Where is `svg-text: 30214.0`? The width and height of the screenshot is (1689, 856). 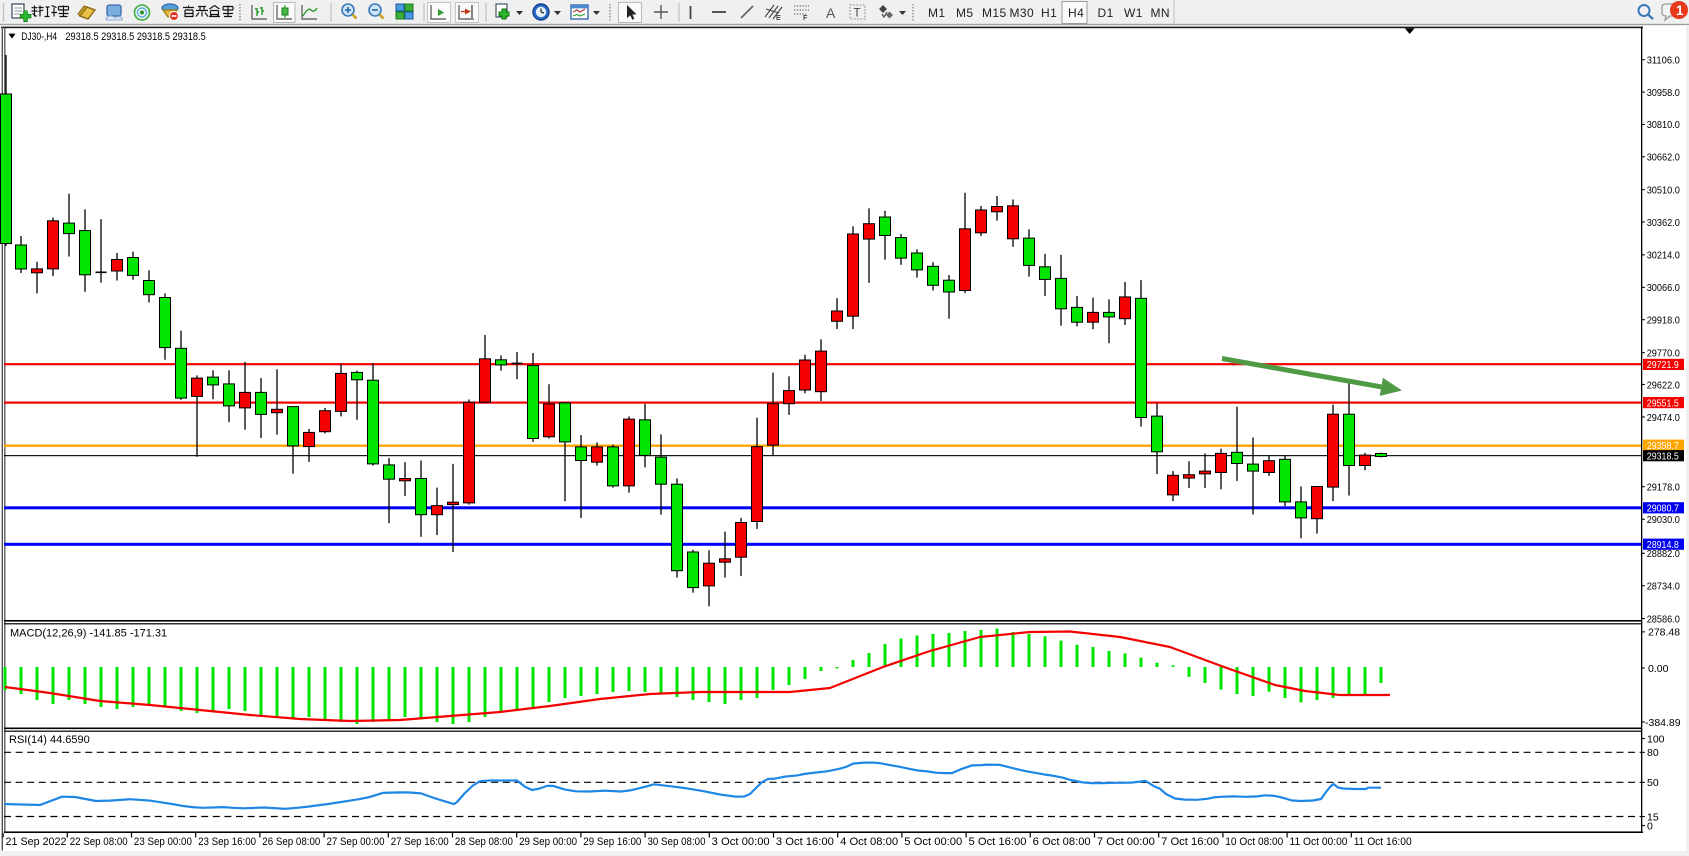
svg-text: 30214.0 is located at coordinates (1663, 256).